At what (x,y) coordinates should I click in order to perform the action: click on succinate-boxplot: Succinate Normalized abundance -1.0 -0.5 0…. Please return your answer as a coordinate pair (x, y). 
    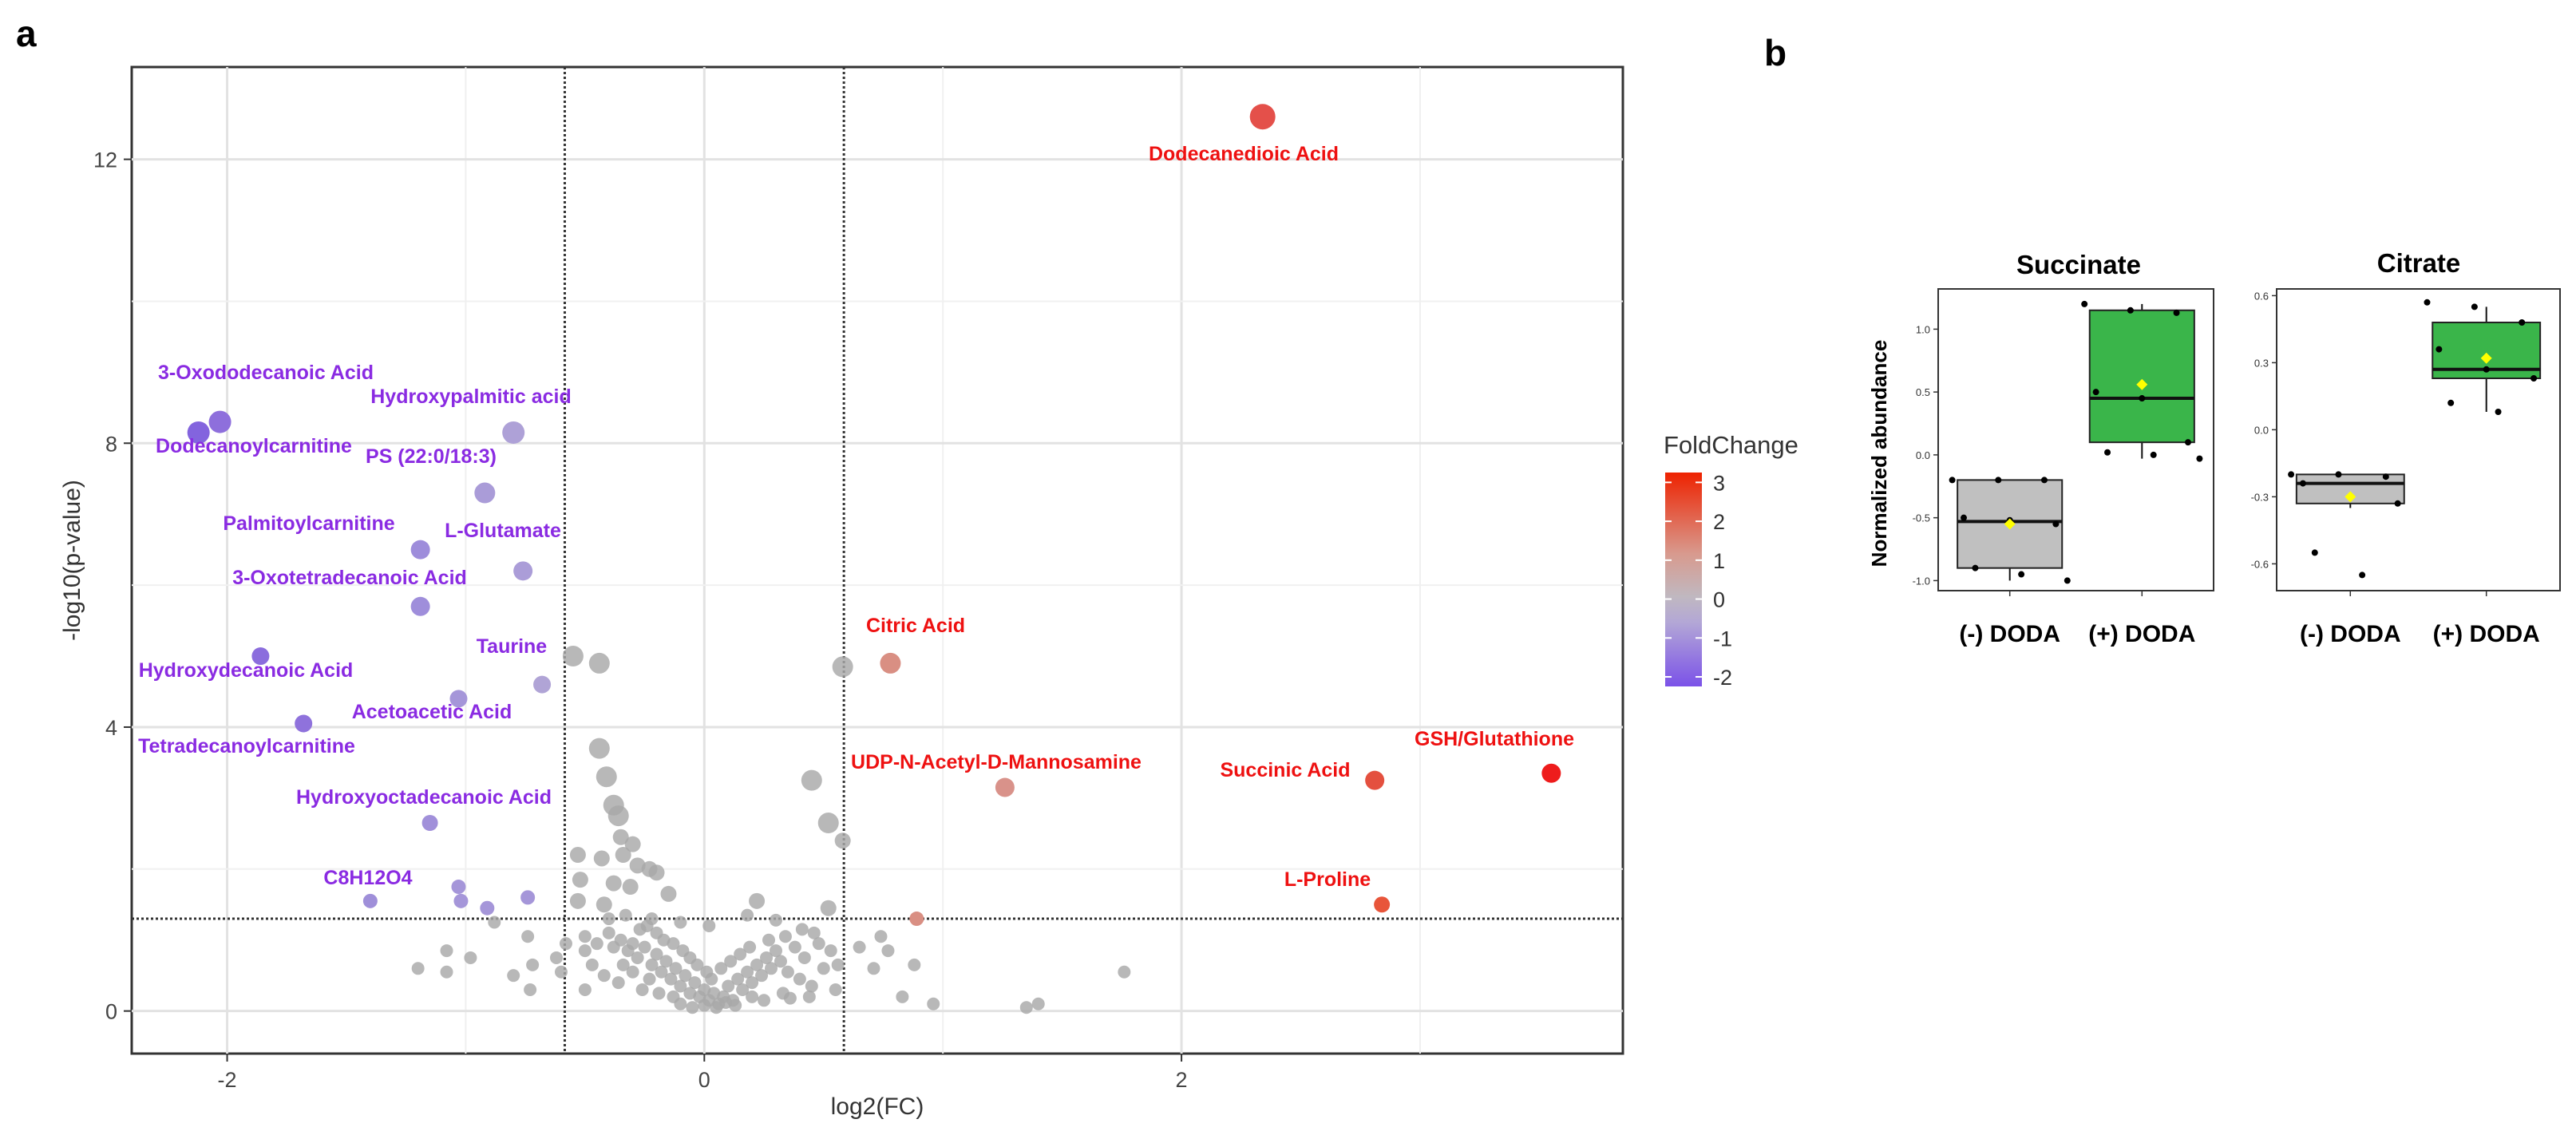
    Looking at the image, I should click on (2041, 448).